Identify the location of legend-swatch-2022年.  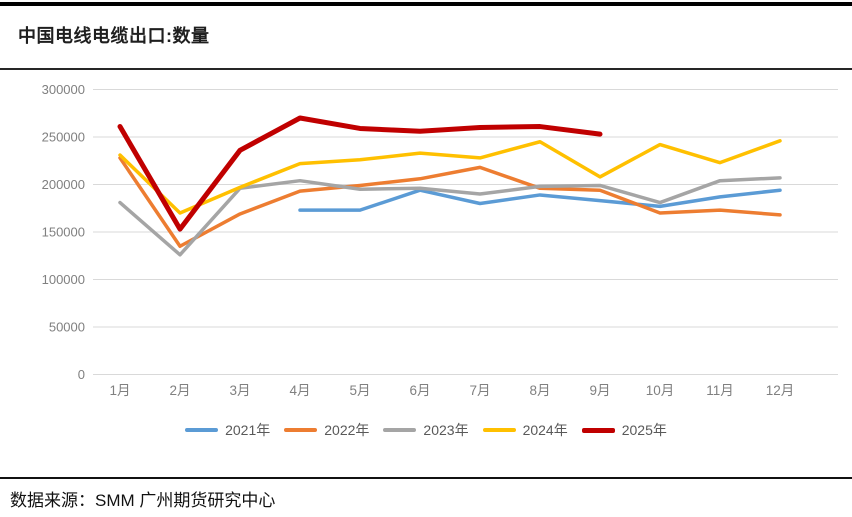
(301, 430).